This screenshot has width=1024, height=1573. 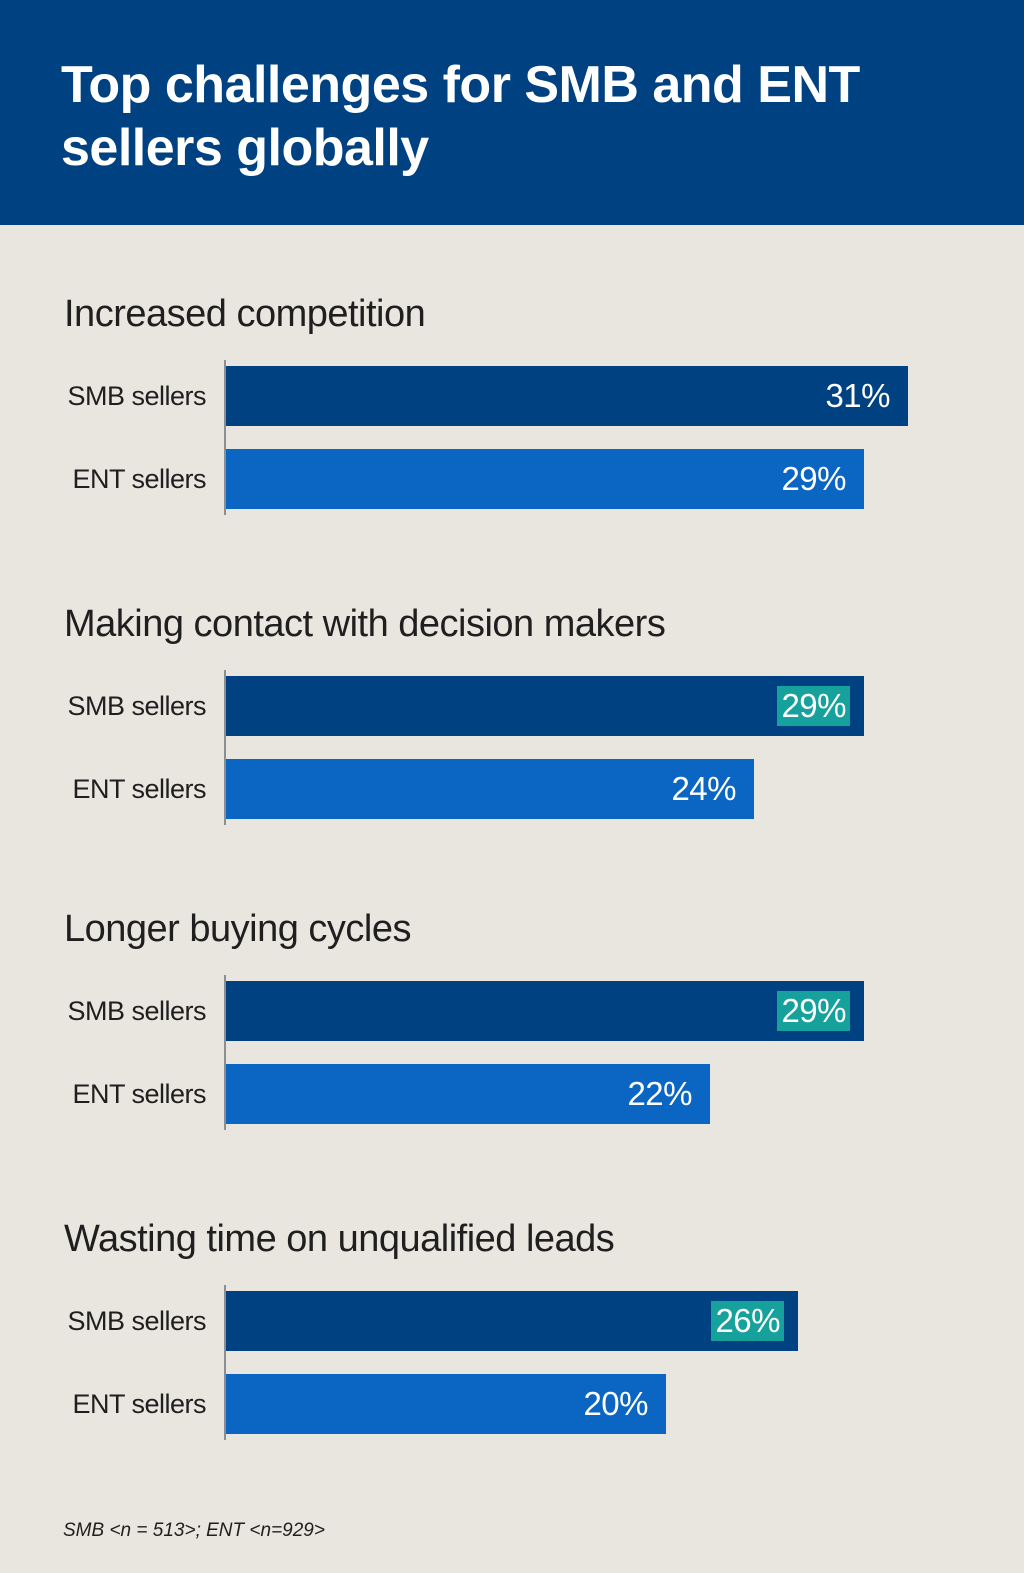 I want to click on ent-bar: 22%, so click(x=468, y=1094).